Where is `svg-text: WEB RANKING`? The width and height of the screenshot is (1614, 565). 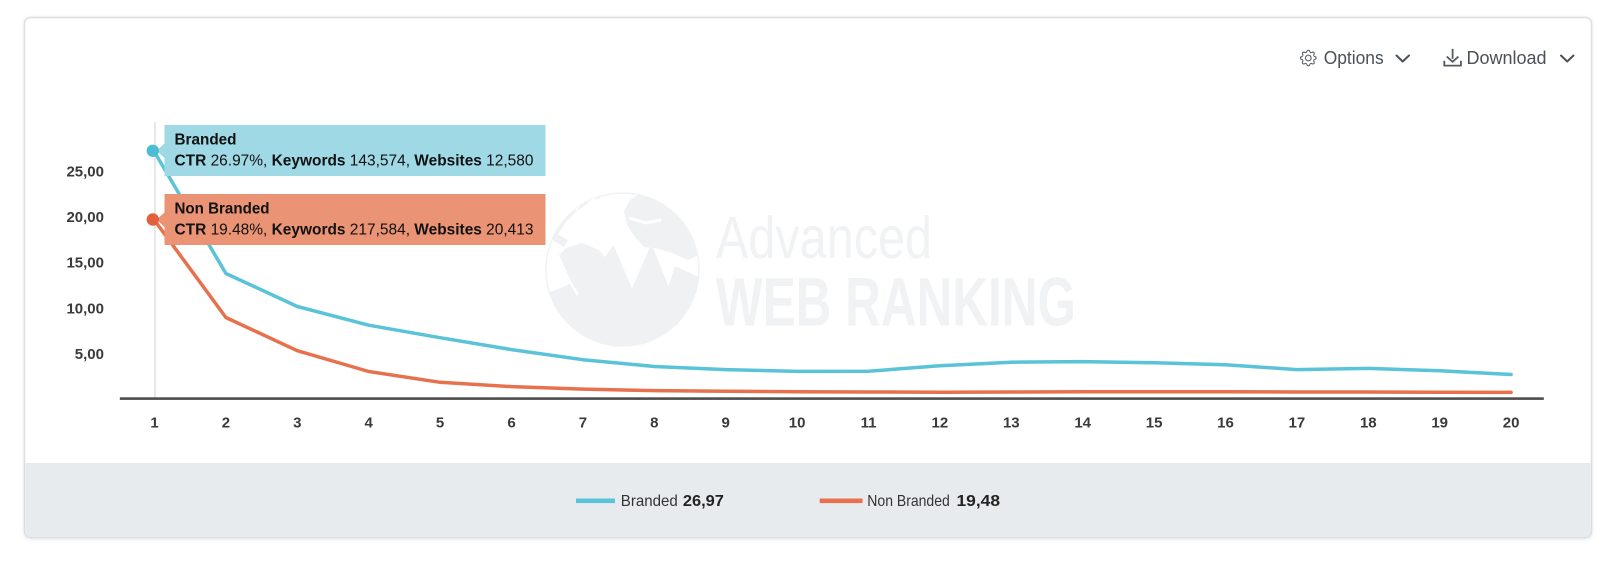
svg-text: WEB RANKING is located at coordinates (896, 302).